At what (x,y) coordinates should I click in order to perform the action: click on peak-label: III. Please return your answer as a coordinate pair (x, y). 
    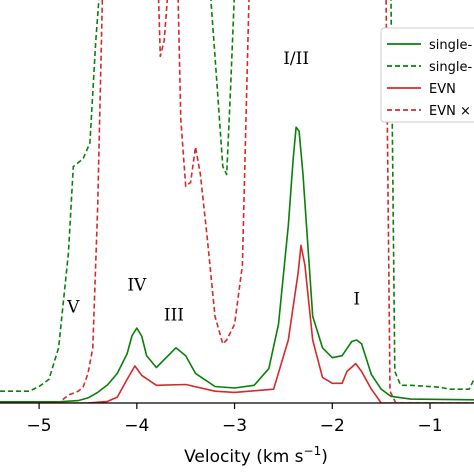
    Looking at the image, I should click on (174, 315).